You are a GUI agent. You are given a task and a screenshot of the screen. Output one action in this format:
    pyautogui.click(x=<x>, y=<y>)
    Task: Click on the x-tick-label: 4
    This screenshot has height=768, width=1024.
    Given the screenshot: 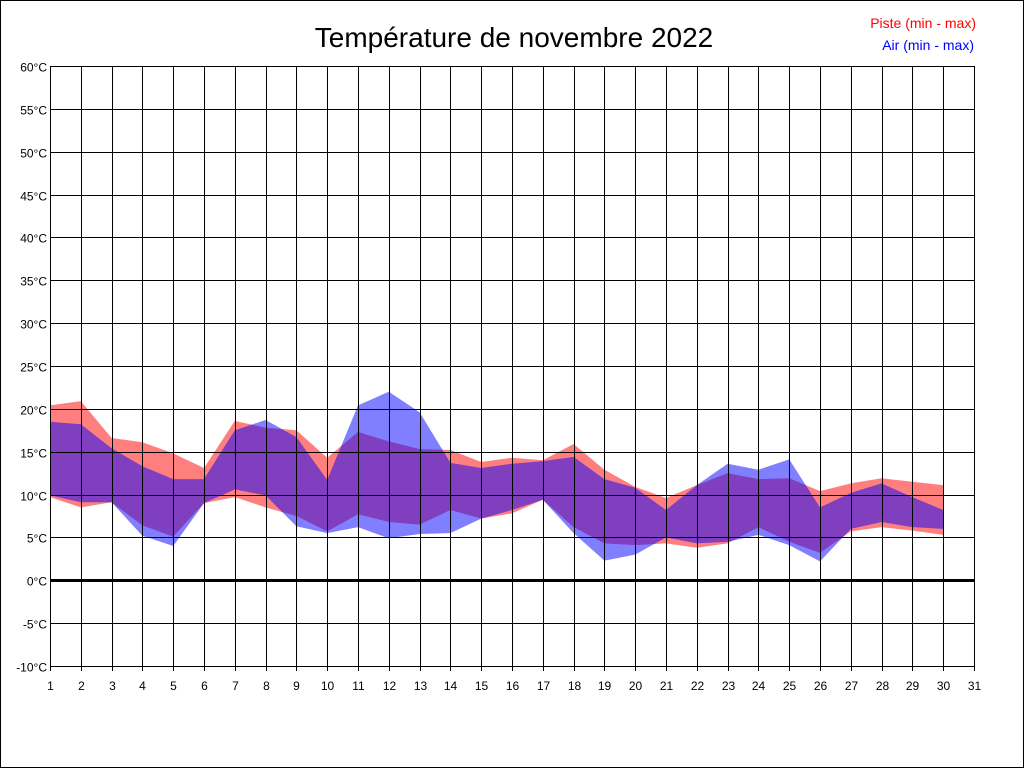 What is the action you would take?
    pyautogui.click(x=142, y=686)
    